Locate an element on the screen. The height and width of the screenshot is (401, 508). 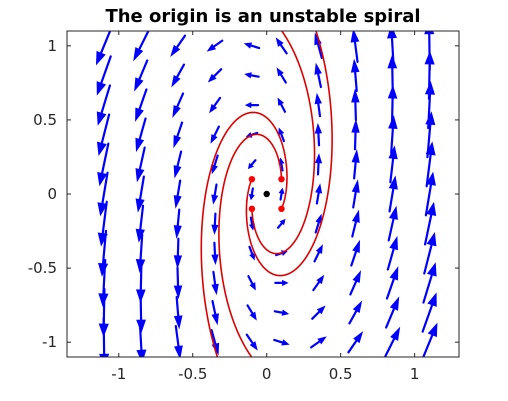
y-tick-label: -0.5 is located at coordinates (42, 268).